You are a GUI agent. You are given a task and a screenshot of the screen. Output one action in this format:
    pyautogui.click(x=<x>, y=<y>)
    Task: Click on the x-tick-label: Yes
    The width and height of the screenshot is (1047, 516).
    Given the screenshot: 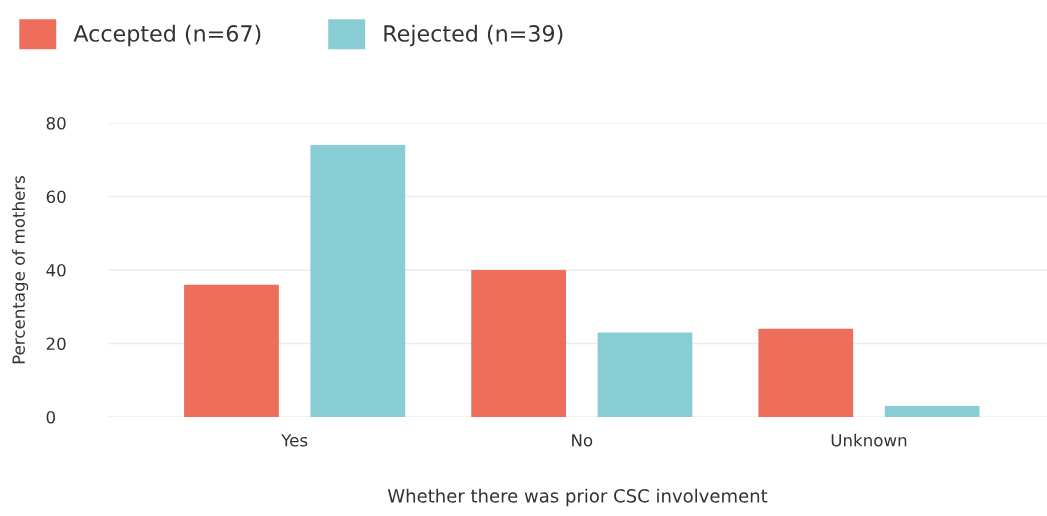 What is the action you would take?
    pyautogui.click(x=294, y=440)
    